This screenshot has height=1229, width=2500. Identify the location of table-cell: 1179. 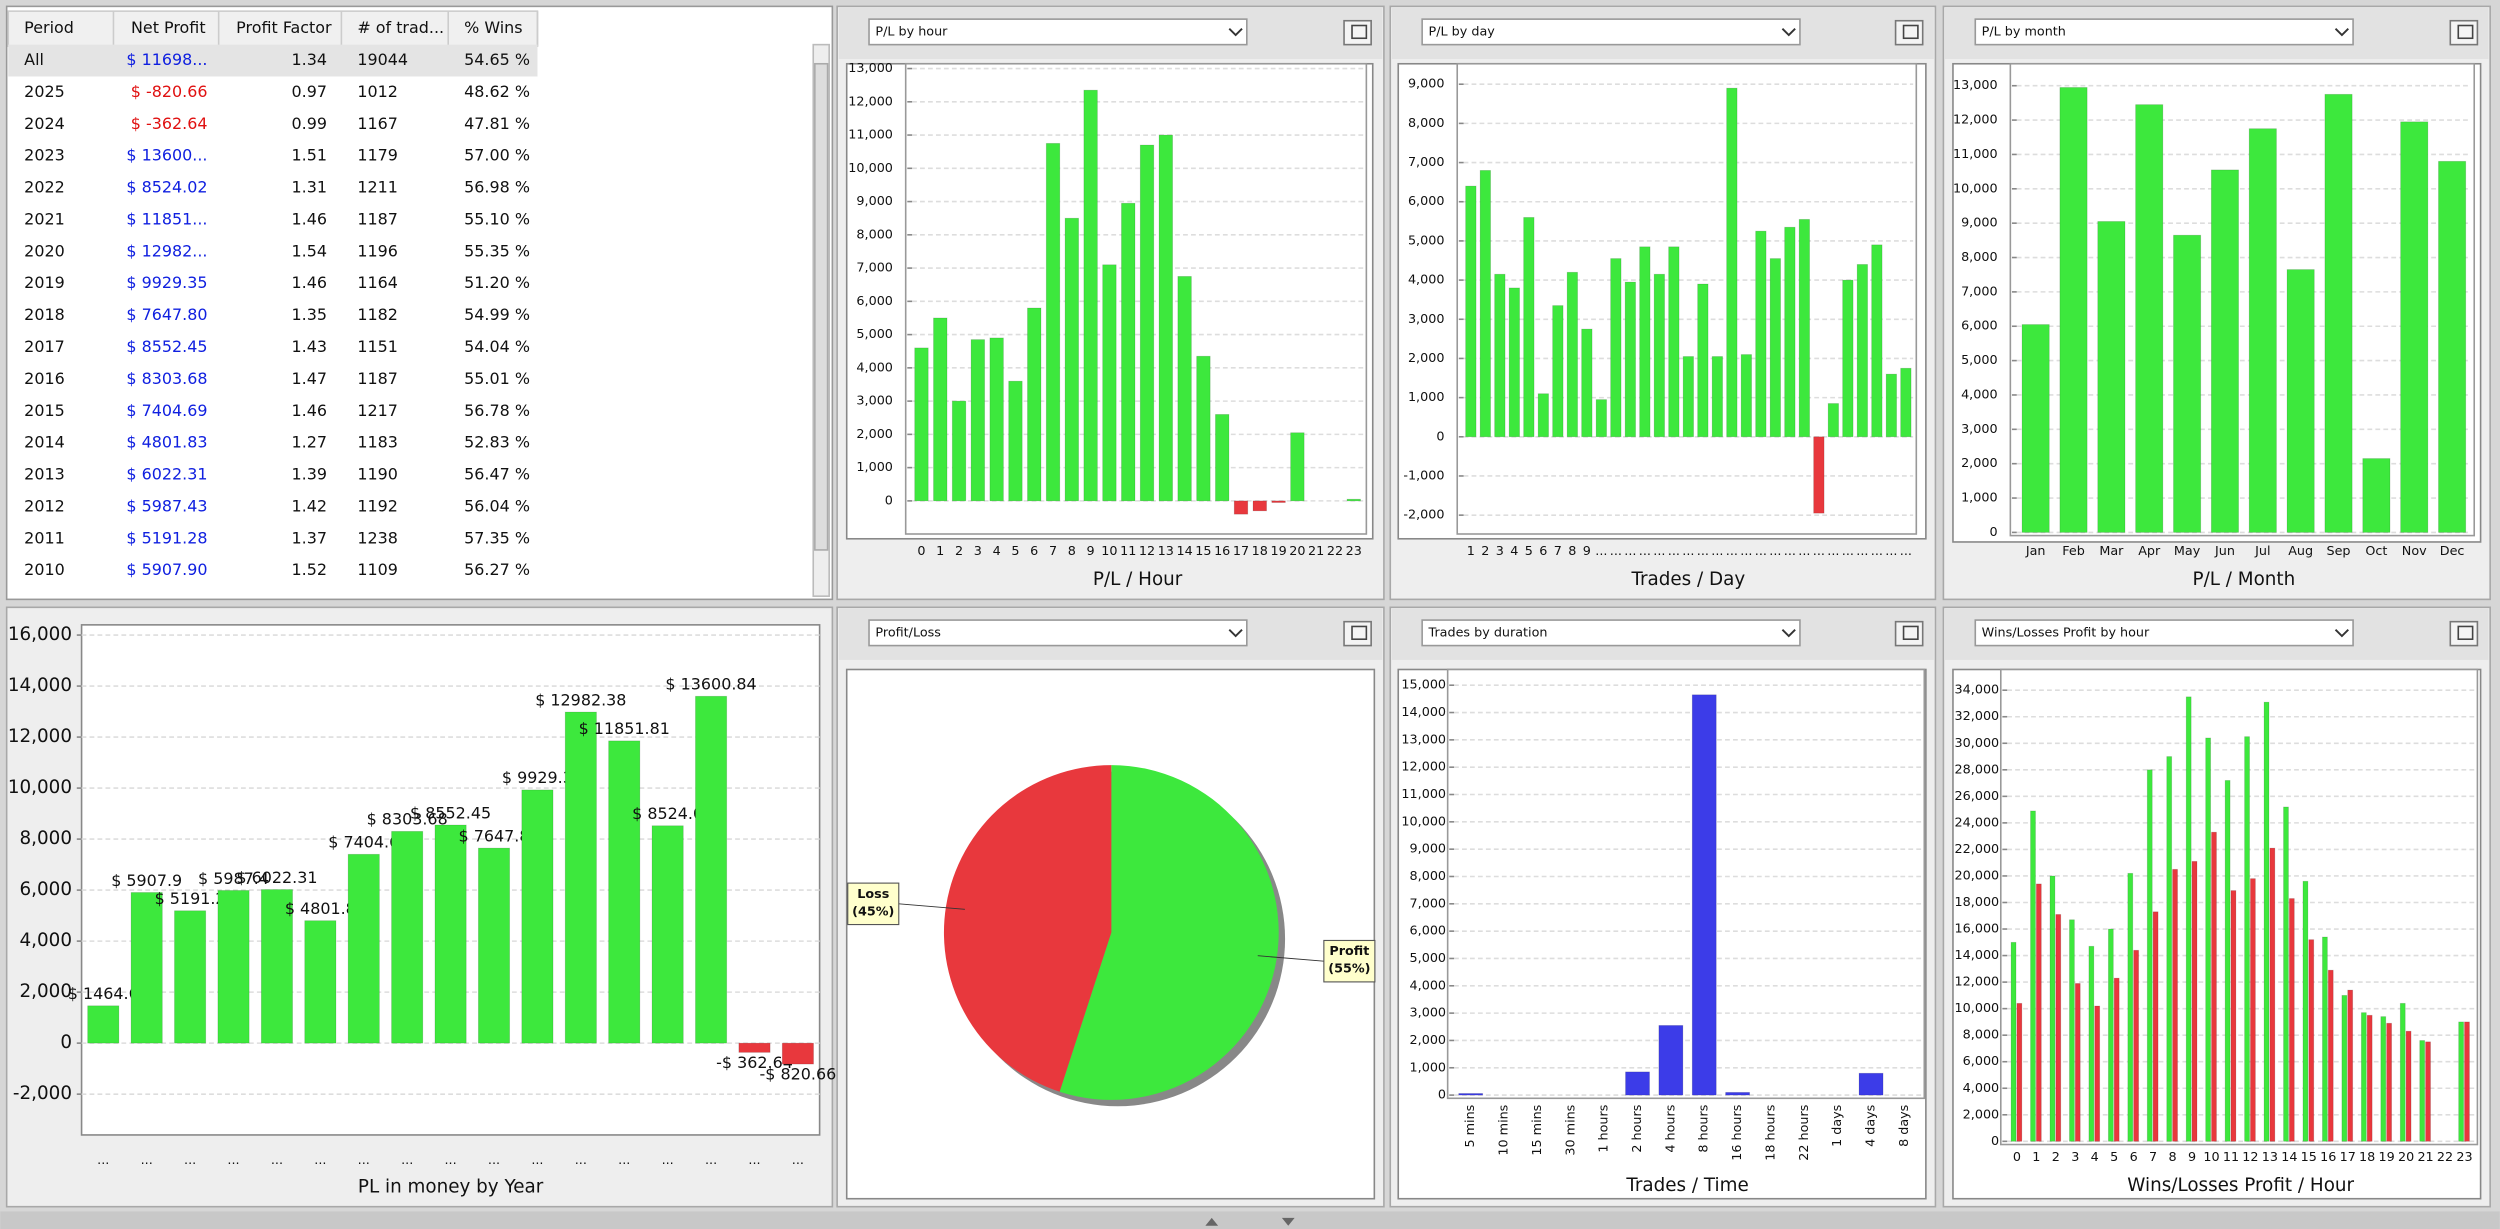
(377, 155).